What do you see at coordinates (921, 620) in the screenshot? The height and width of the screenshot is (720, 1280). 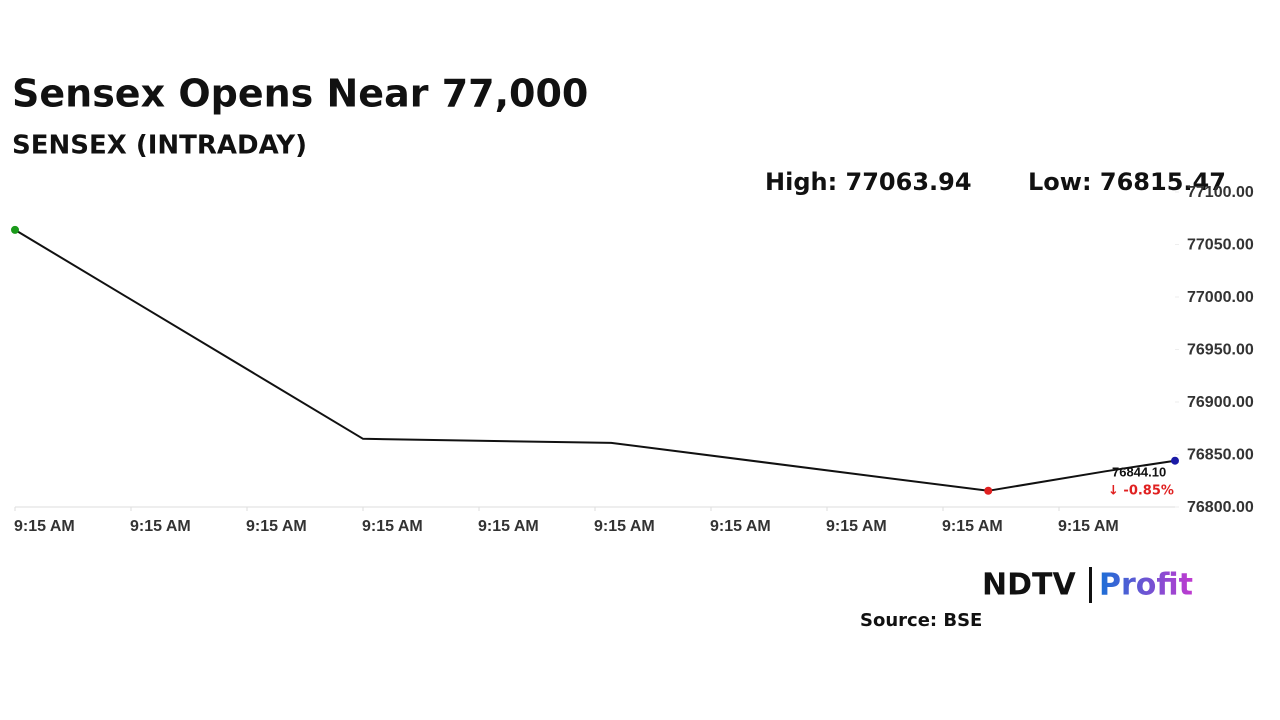 I see `source: Source: BSE` at bounding box center [921, 620].